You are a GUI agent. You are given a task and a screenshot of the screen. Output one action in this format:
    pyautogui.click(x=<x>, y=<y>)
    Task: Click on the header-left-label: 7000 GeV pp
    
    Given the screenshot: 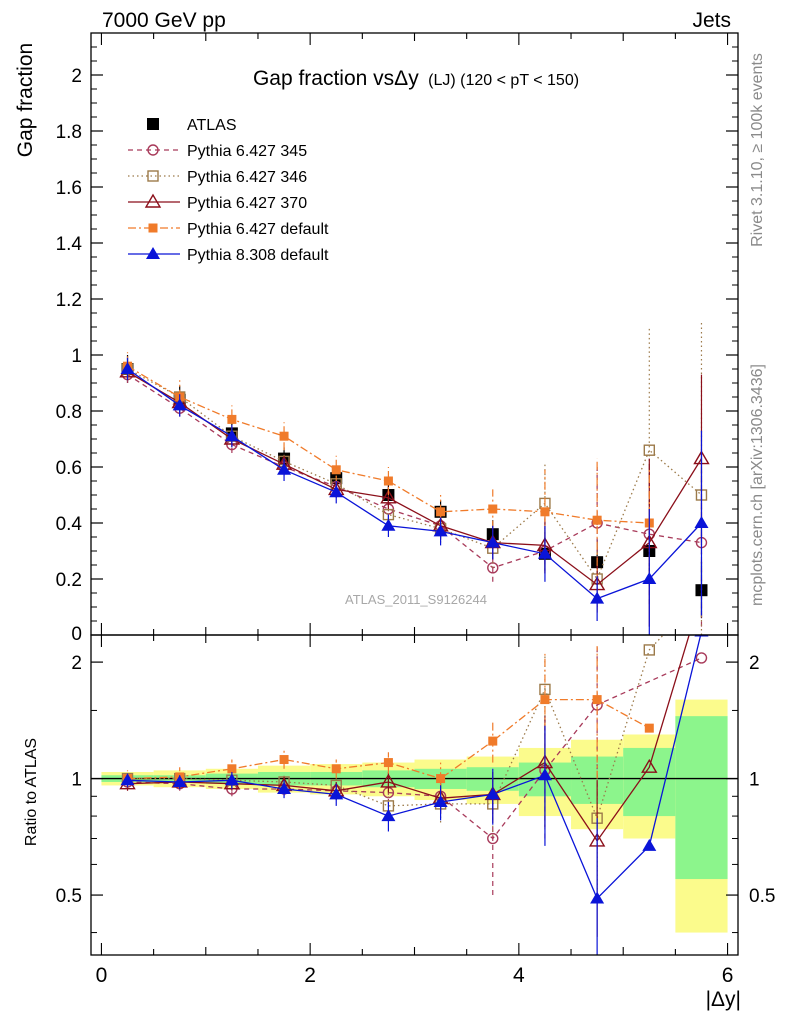 What is the action you would take?
    pyautogui.click(x=164, y=20)
    